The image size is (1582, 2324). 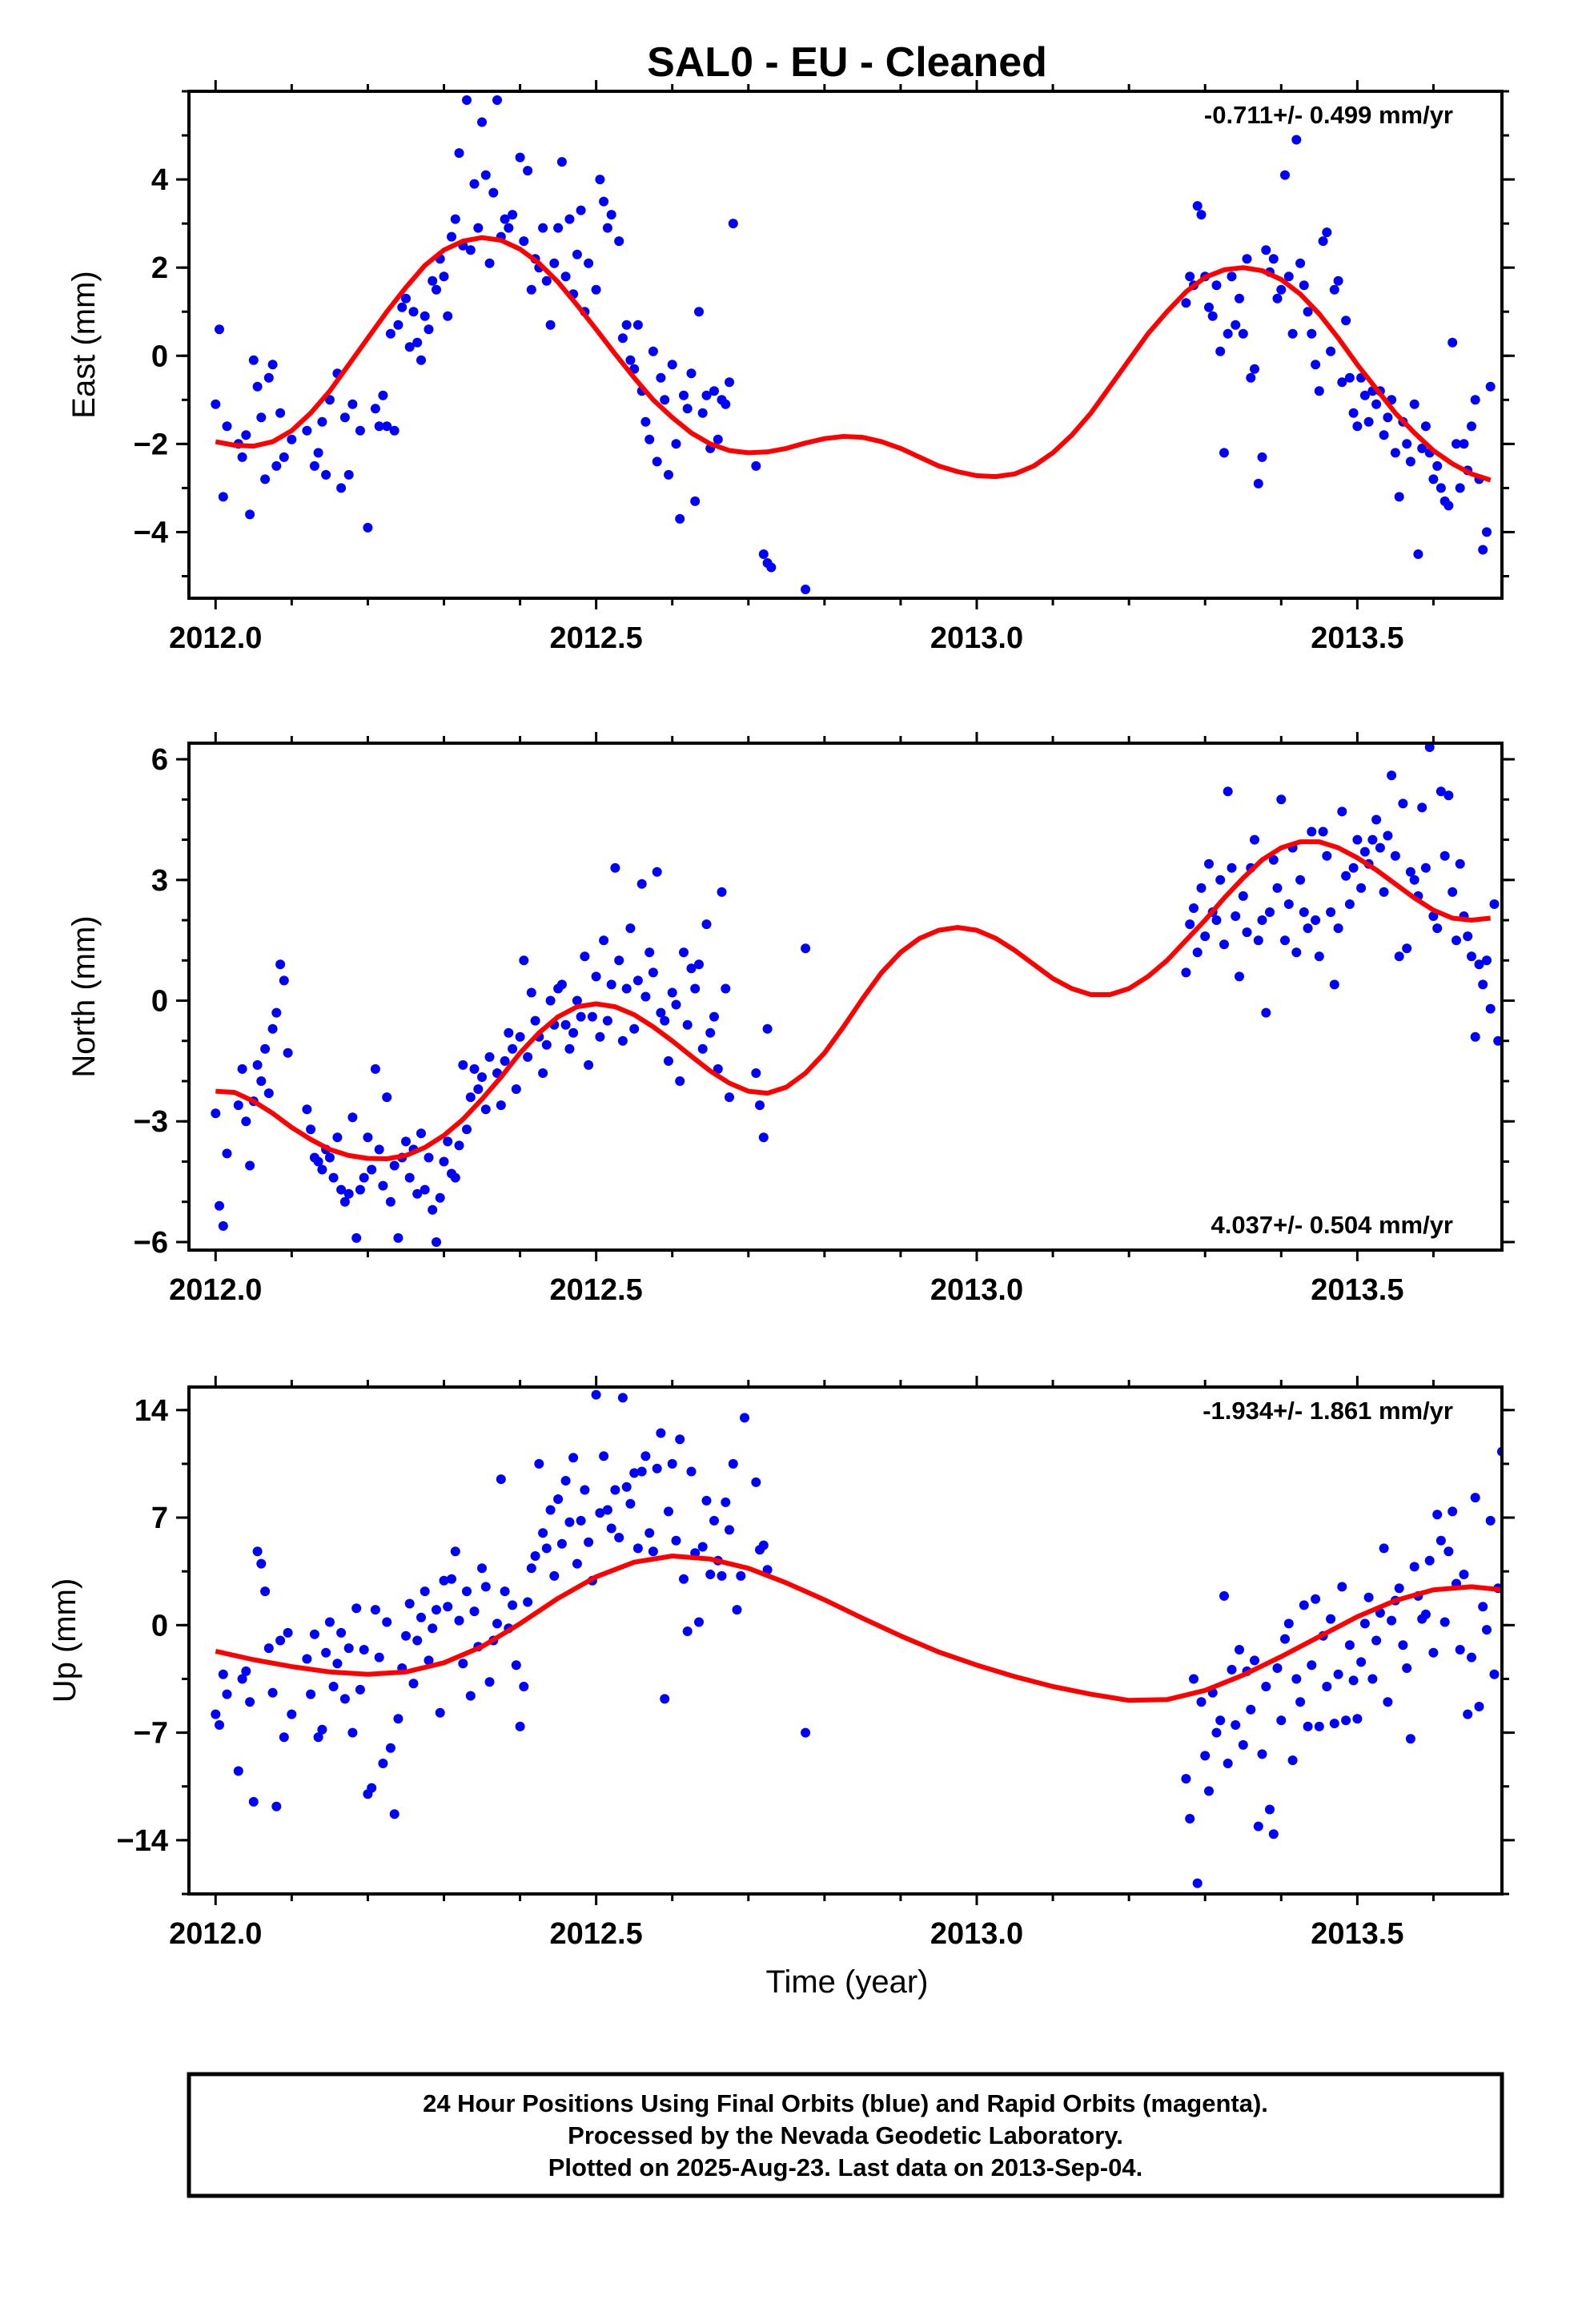 What do you see at coordinates (151, 1122) in the screenshot?
I see `y-tick-label: −3` at bounding box center [151, 1122].